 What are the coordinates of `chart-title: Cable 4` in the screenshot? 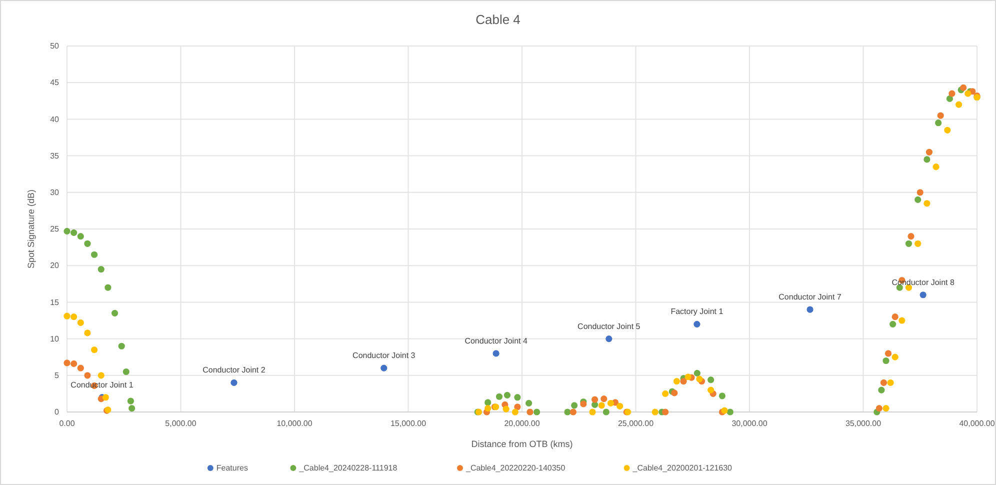 It's located at (498, 19).